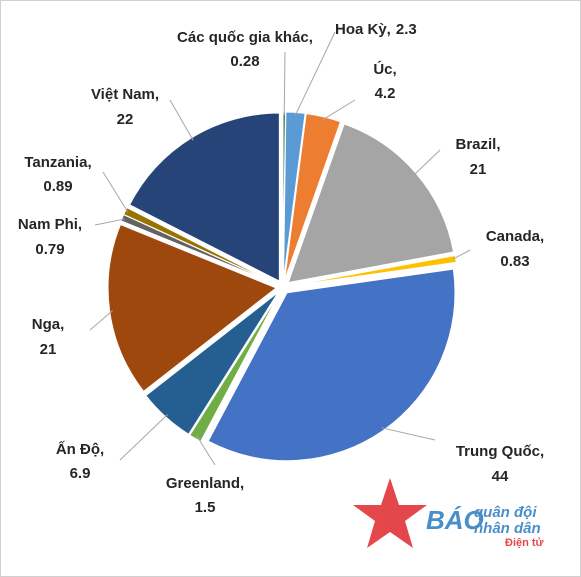 The width and height of the screenshot is (581, 577). I want to click on category-label: Nga,, so click(48, 324).